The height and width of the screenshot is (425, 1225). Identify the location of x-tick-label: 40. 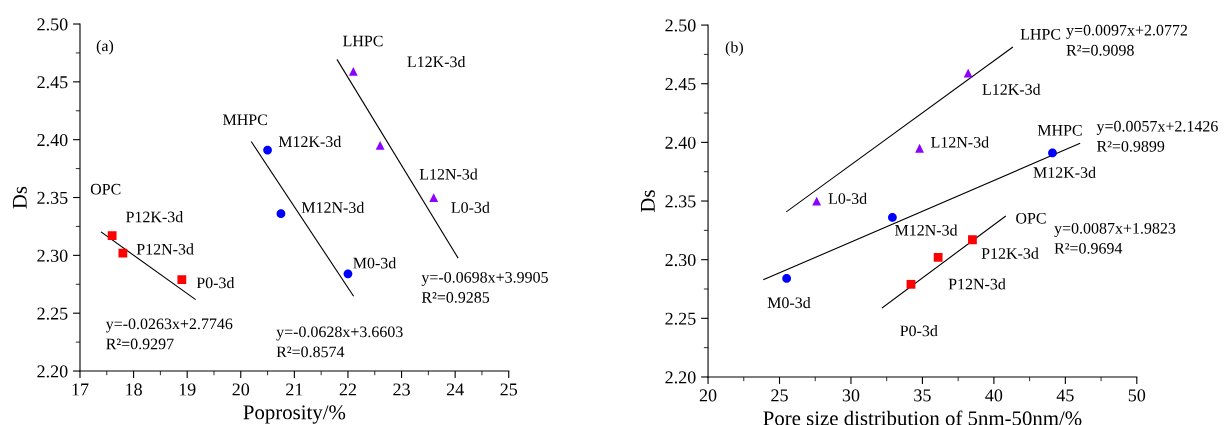
(994, 395).